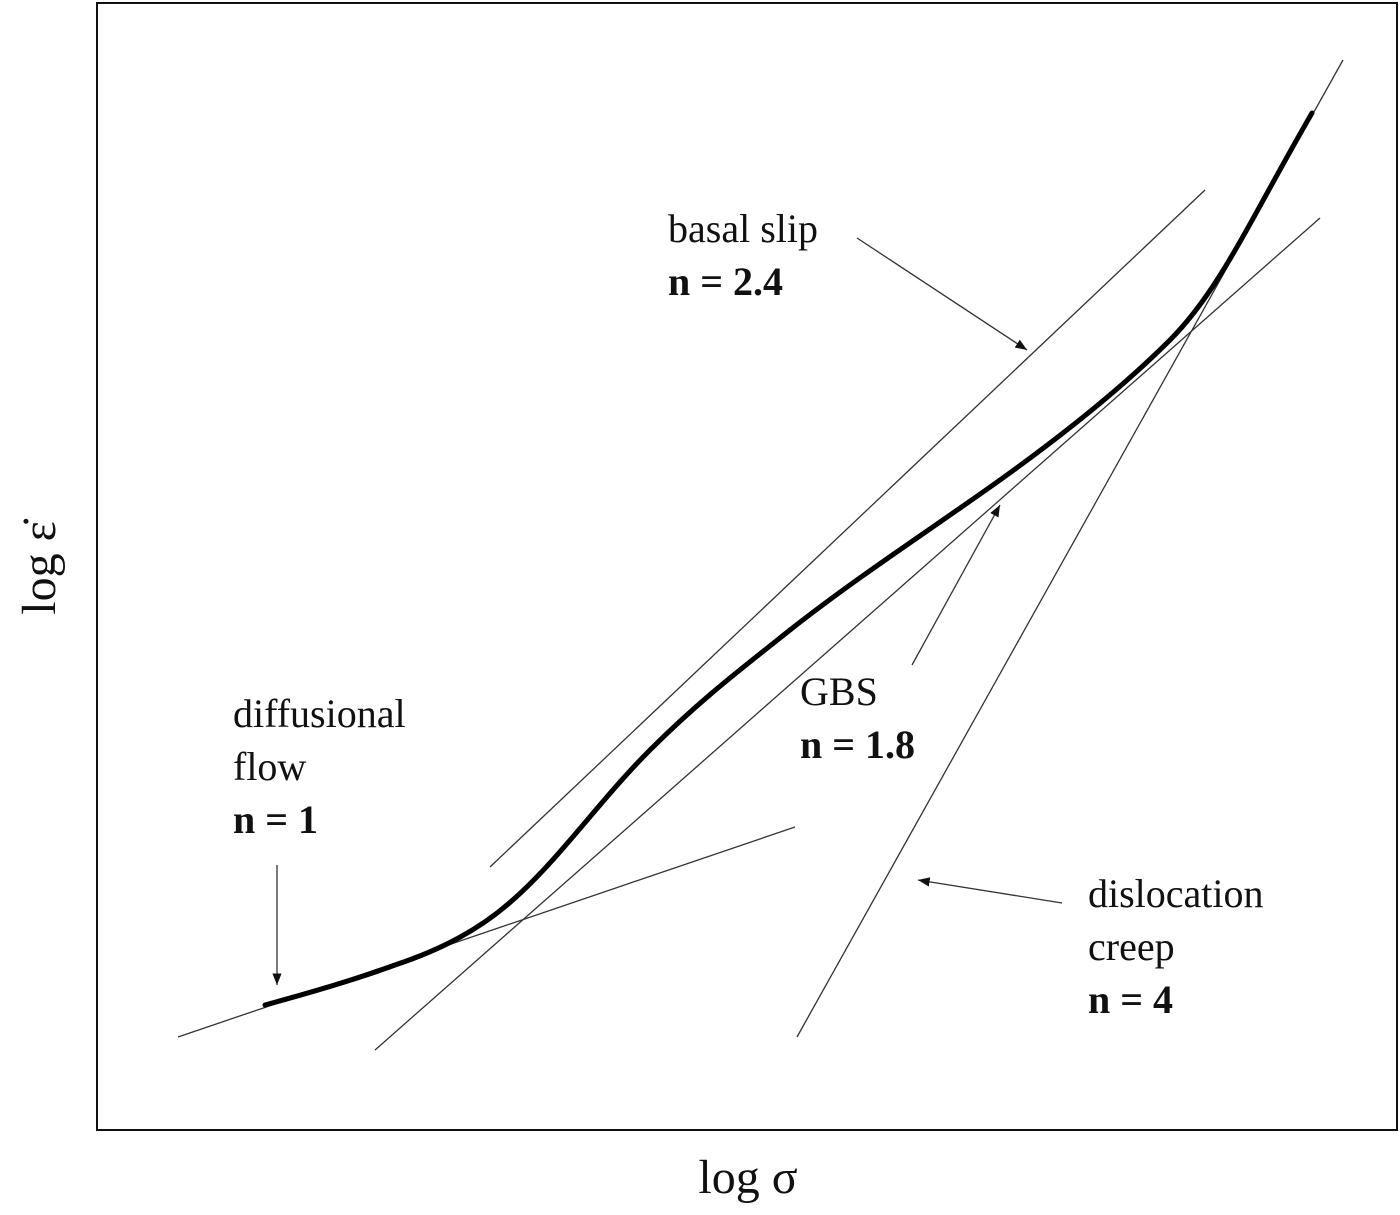 Image resolution: width=1400 pixels, height=1215 pixels. What do you see at coordinates (1176, 893) in the screenshot?
I see `annotation: dislocation` at bounding box center [1176, 893].